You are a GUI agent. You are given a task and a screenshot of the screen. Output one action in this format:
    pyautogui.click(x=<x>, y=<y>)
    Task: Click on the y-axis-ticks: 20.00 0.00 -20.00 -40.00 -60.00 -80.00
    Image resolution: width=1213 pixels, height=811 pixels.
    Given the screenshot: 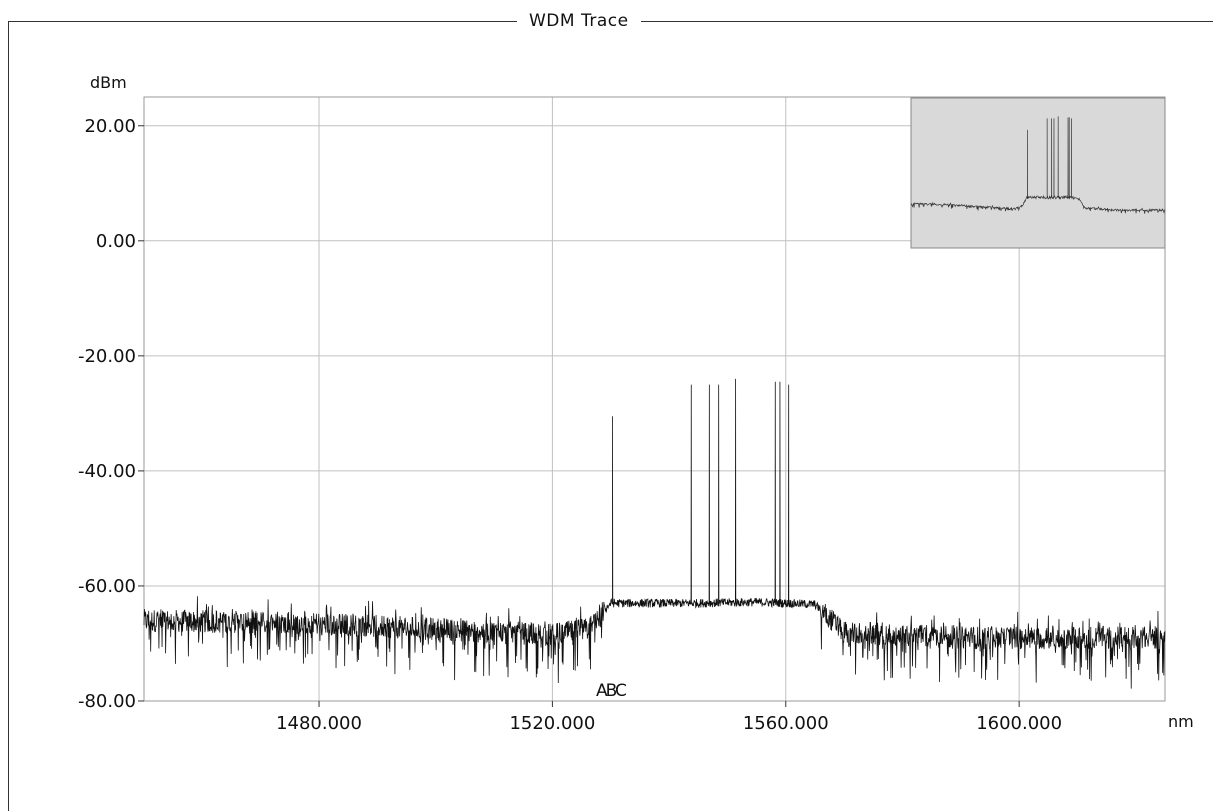 What is the action you would take?
    pyautogui.click(x=111, y=414)
    